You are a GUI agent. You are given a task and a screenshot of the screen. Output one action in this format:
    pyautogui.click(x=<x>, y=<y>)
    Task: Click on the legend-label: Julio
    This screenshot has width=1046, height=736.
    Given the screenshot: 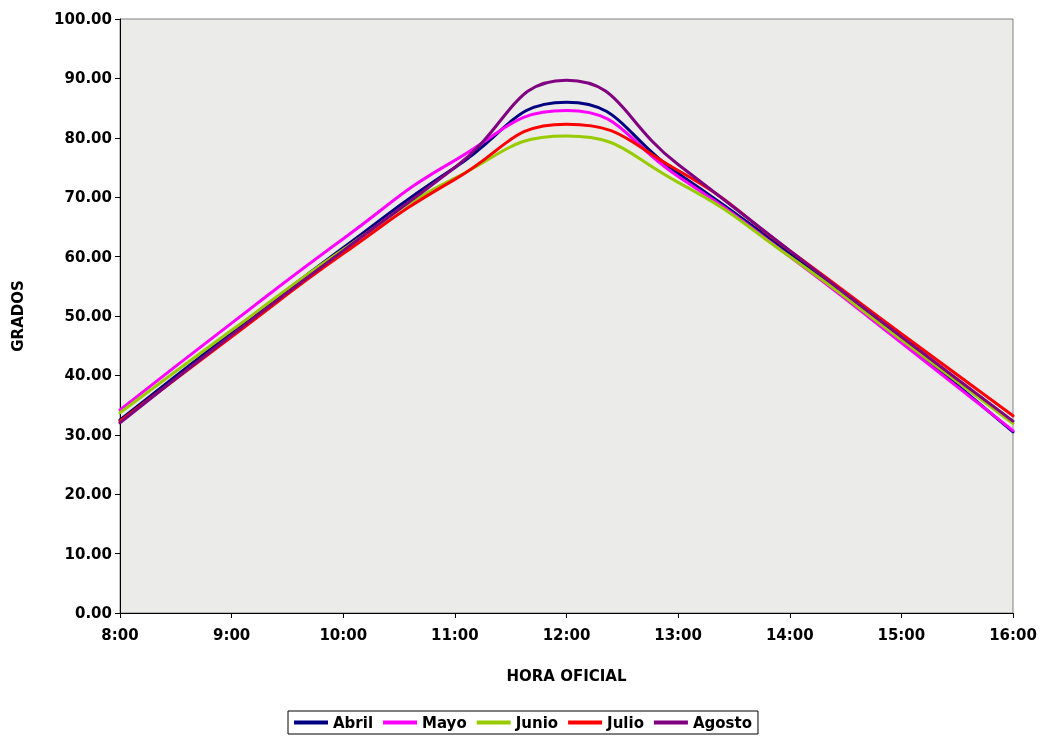 What is the action you would take?
    pyautogui.click(x=625, y=722)
    